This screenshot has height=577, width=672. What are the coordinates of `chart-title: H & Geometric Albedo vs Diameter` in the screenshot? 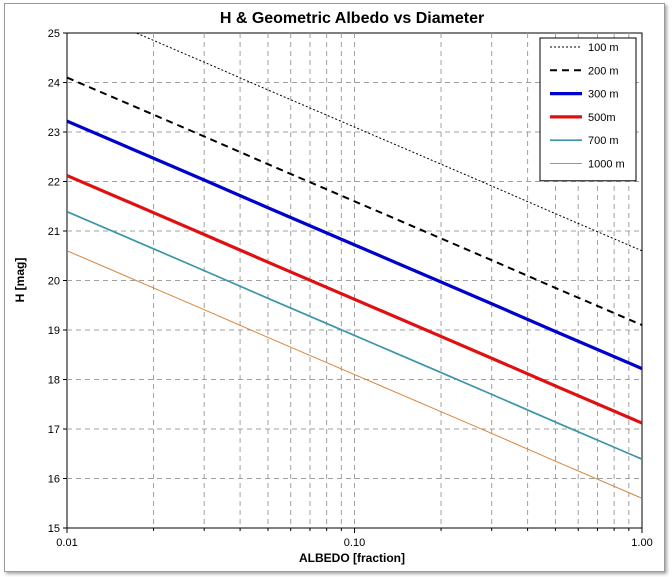 It's located at (352, 18).